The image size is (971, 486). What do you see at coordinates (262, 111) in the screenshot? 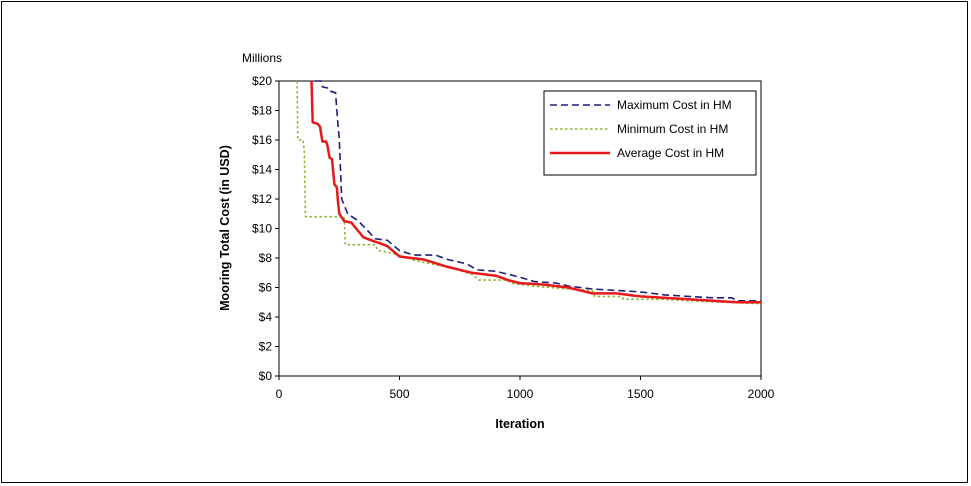
I see `y-tick-label: $18` at bounding box center [262, 111].